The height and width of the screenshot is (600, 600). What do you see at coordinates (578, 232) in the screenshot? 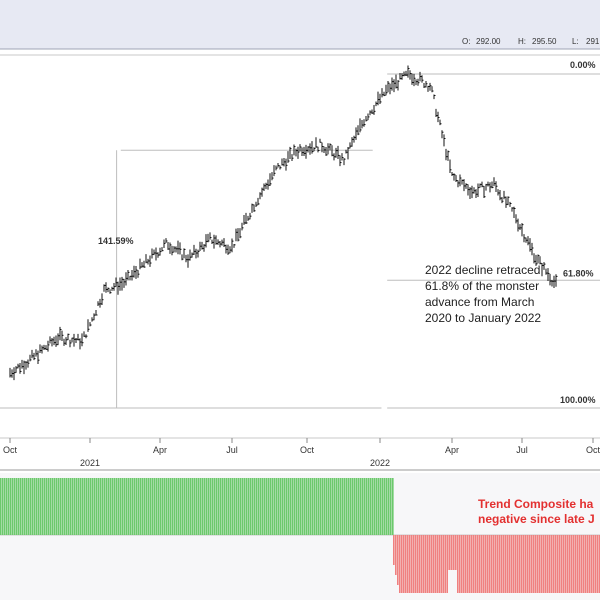
I see `fib-level-labels: 0.00% 61.80% 100.00%` at bounding box center [578, 232].